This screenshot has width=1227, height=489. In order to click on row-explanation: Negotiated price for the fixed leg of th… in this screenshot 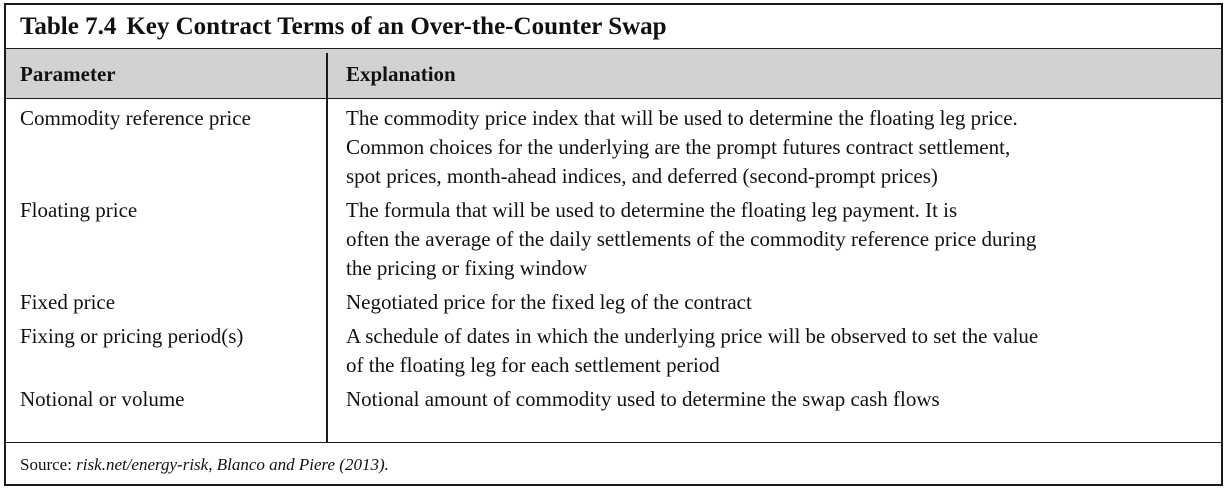, I will do `click(776, 302)`.